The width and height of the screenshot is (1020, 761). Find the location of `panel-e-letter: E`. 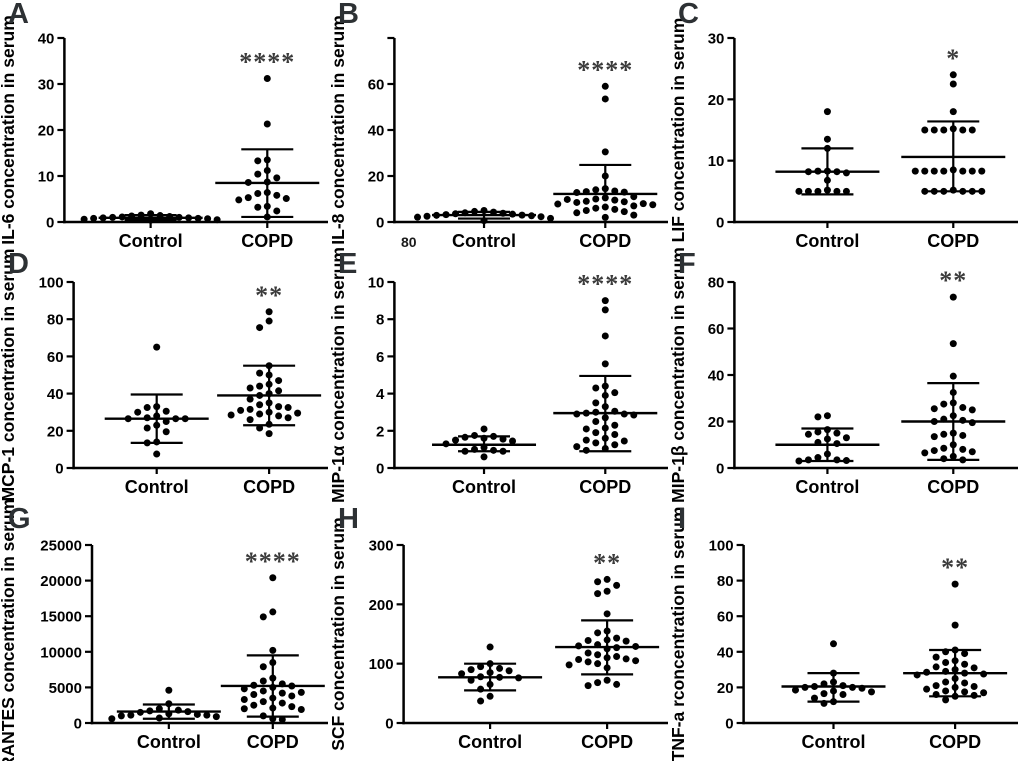

panel-e-letter: E is located at coordinates (348, 264).